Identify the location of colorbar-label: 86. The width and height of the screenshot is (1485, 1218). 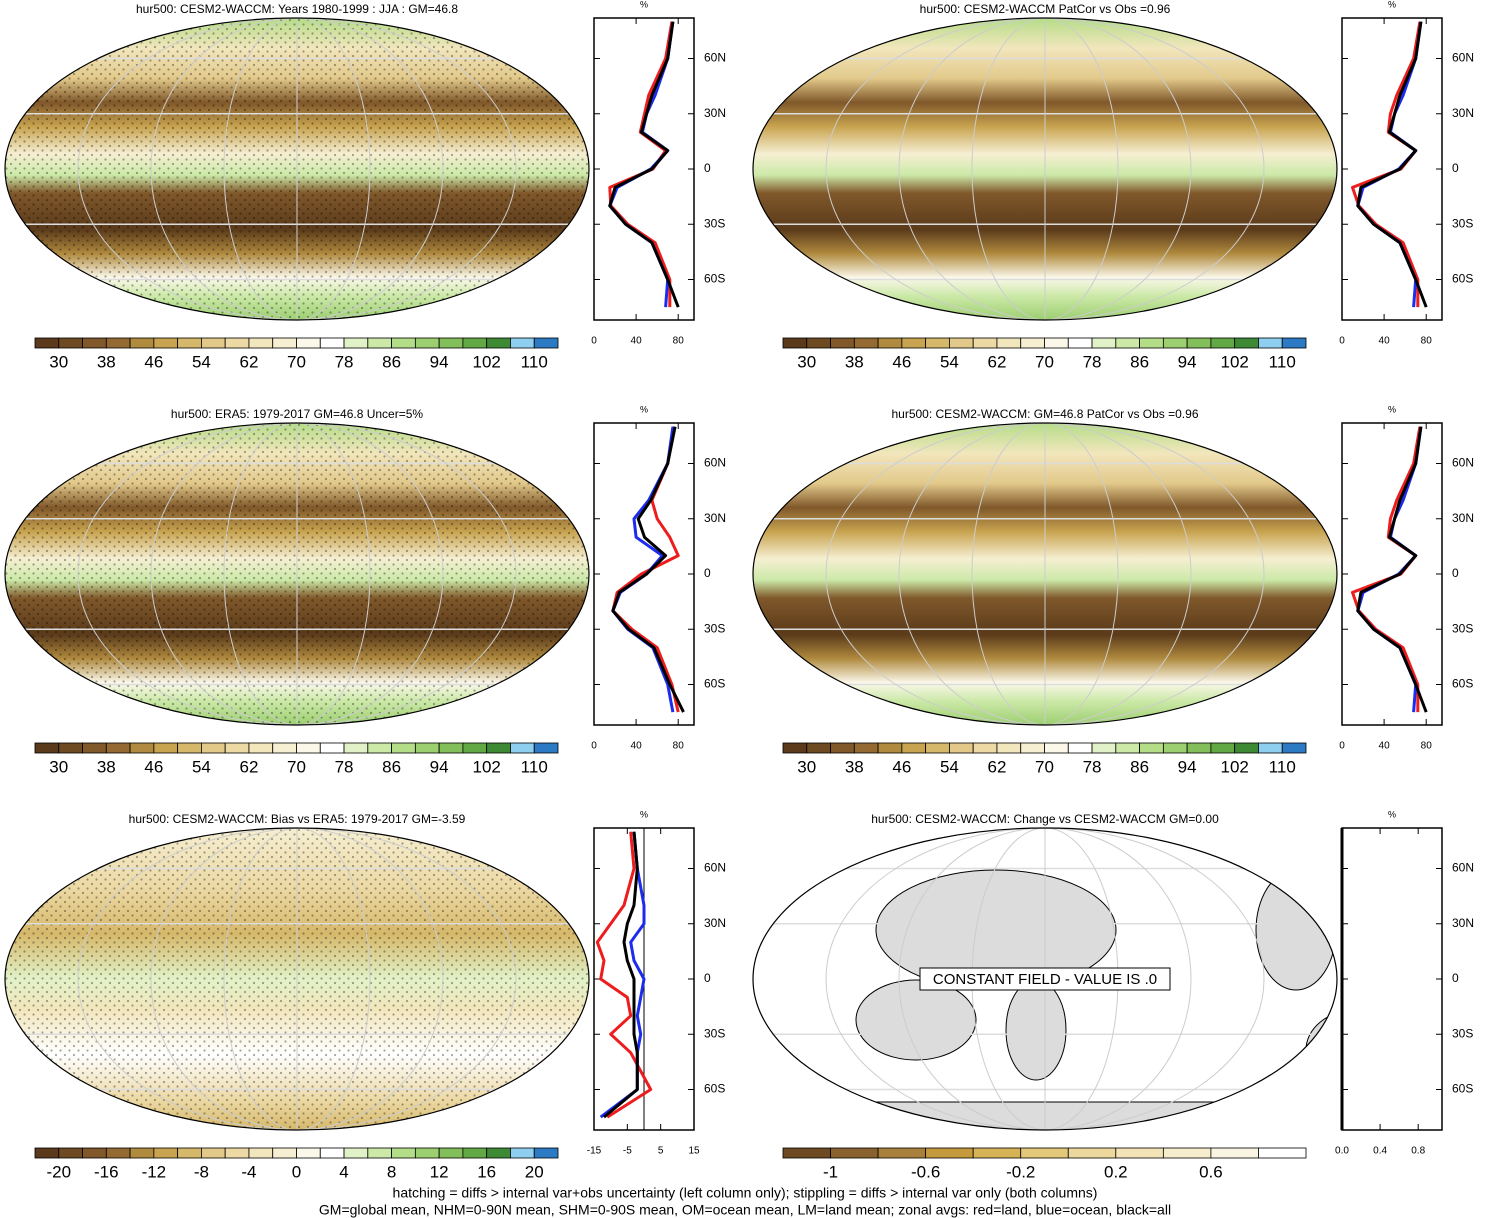
(391, 766).